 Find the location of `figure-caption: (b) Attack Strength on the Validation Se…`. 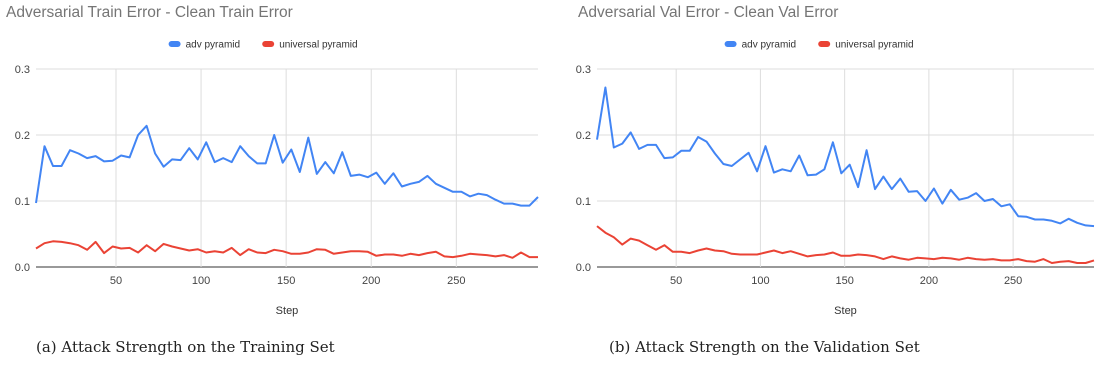

figure-caption: (b) Attack Strength on the Validation Se… is located at coordinates (764, 347).